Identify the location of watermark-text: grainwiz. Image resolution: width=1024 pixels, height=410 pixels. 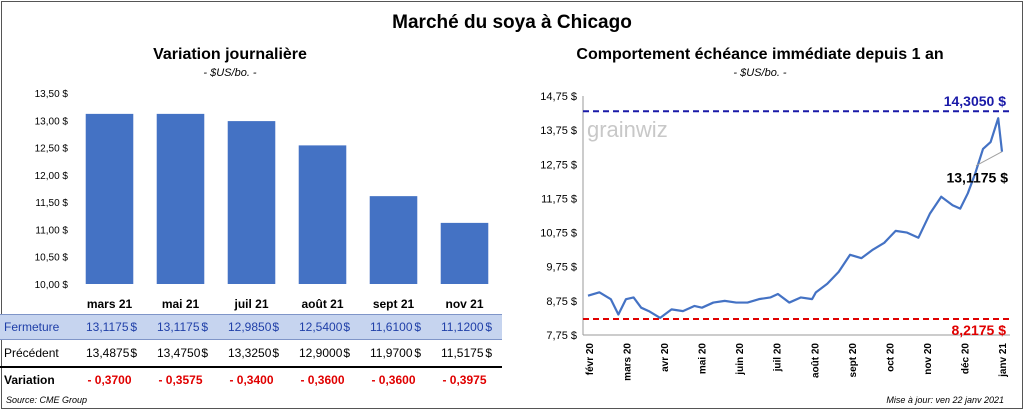
(627, 129).